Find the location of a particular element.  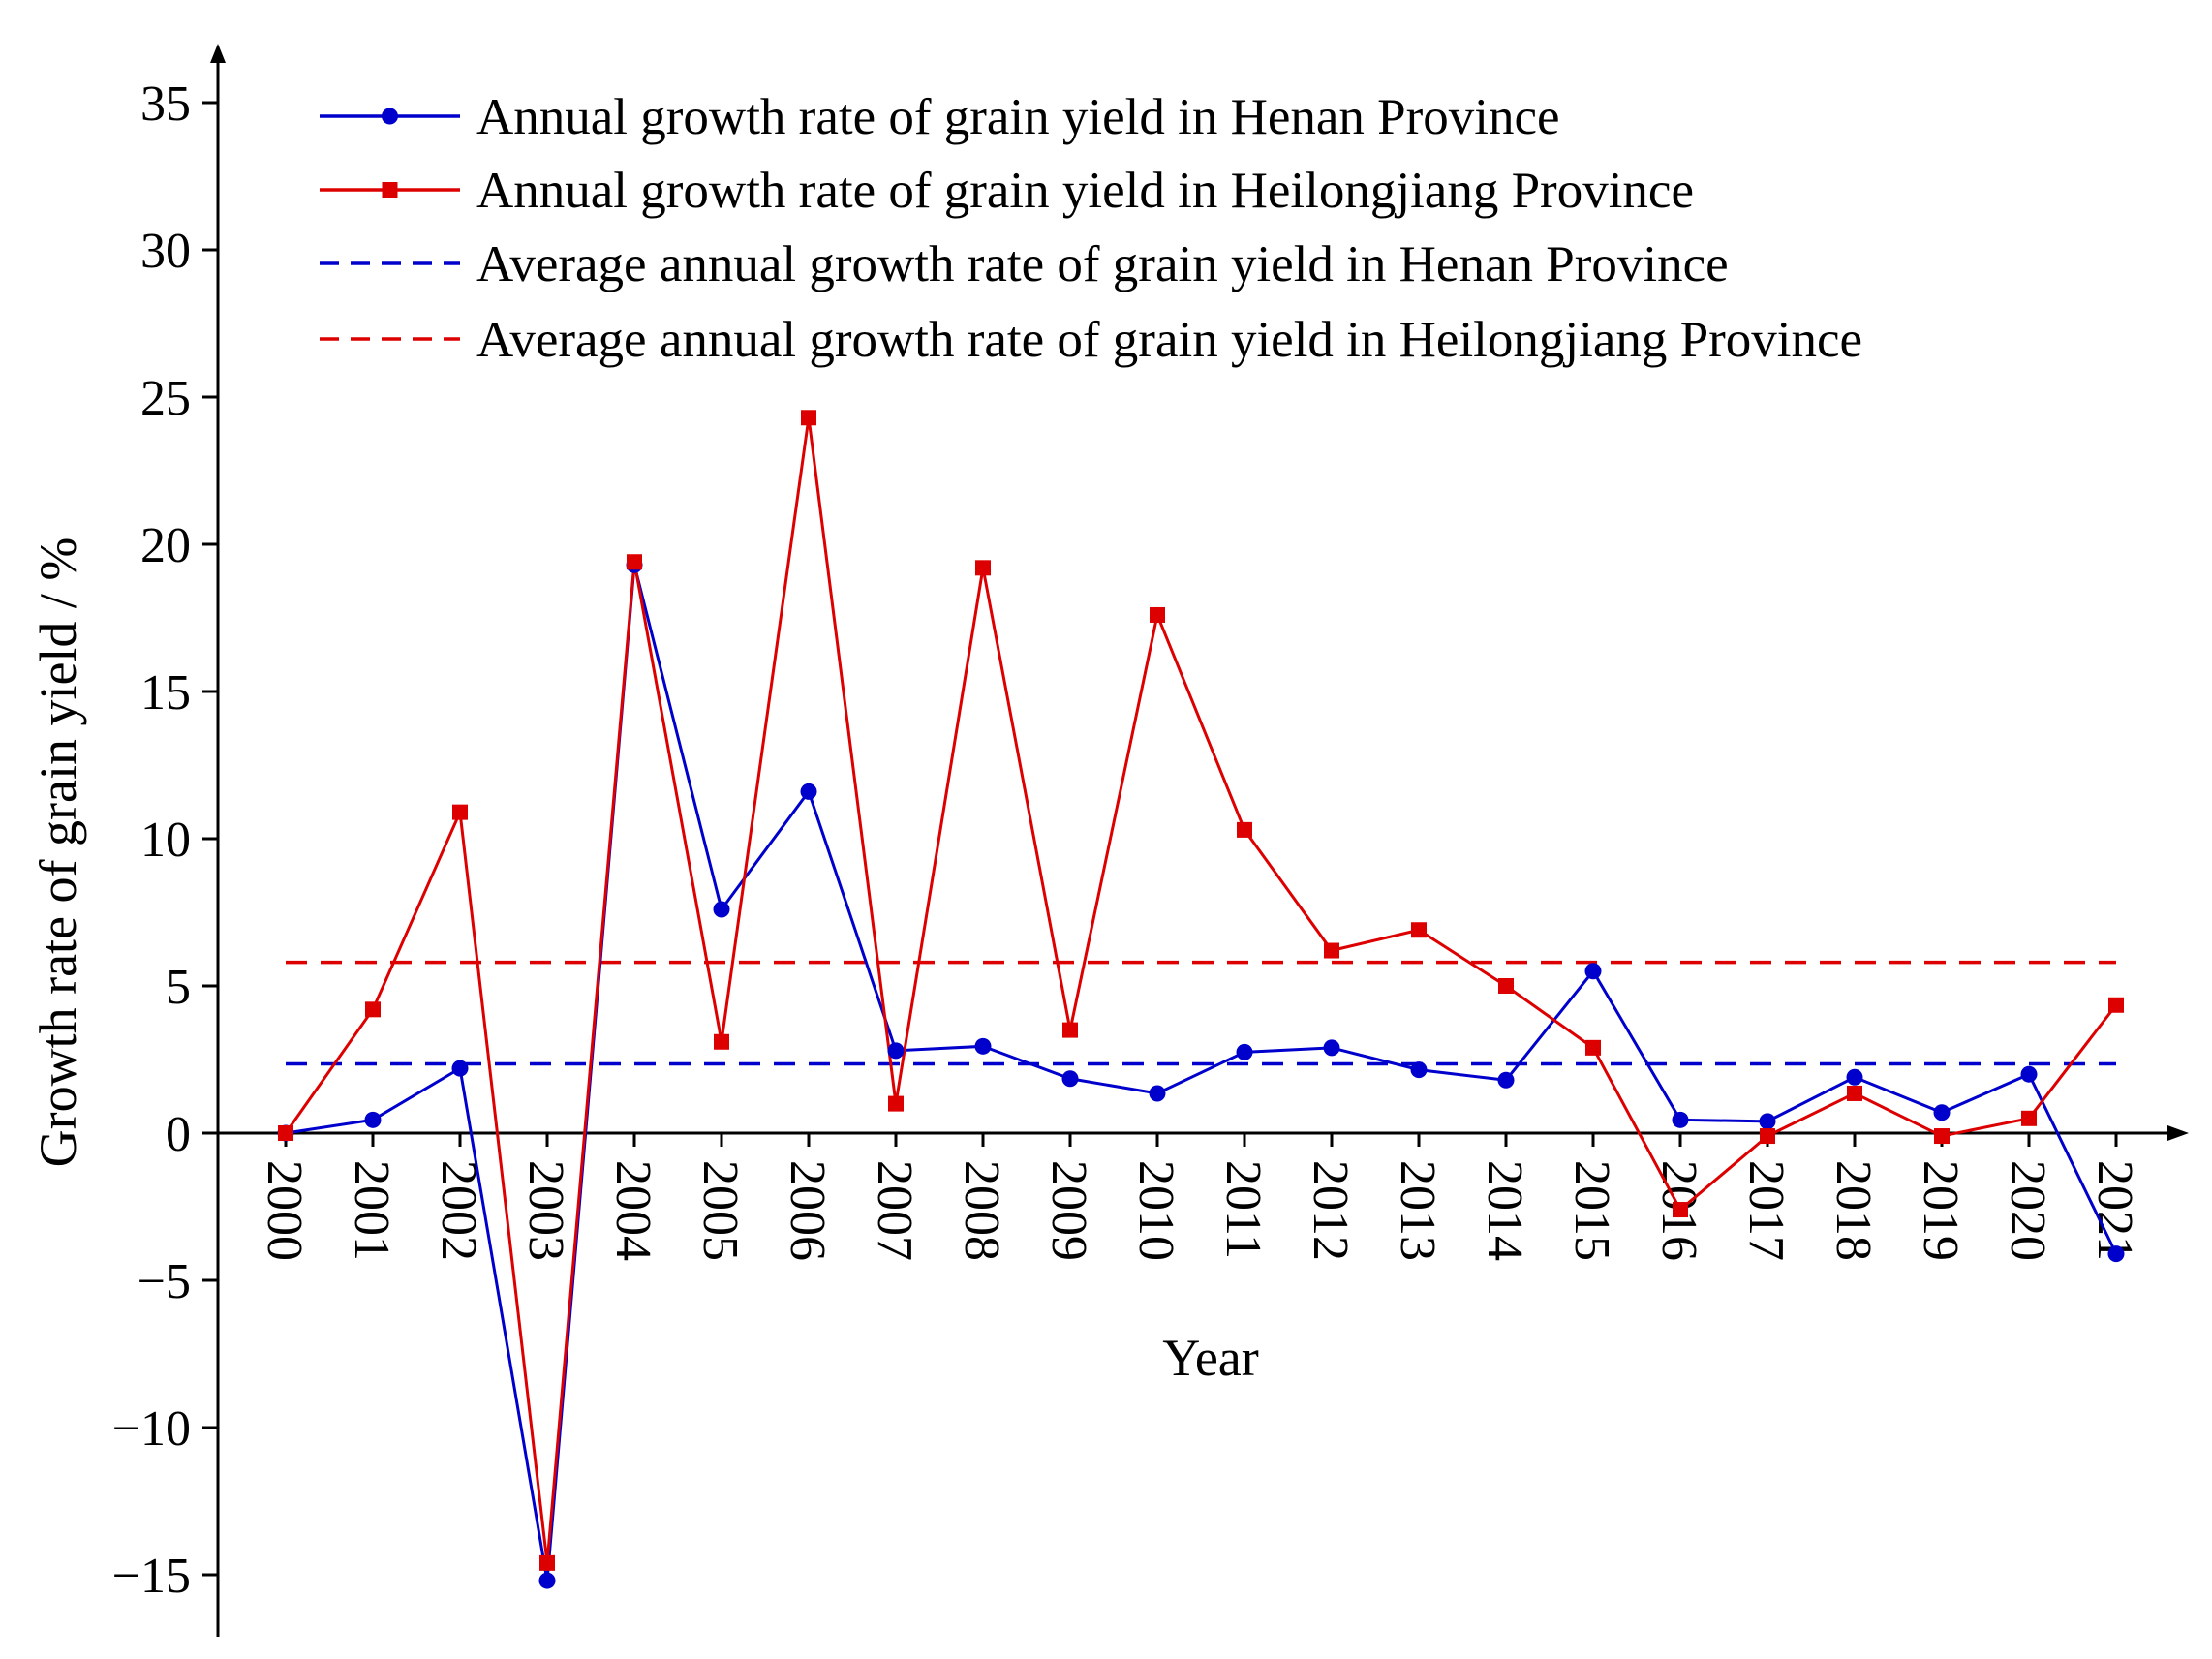

x-tick-label: 2007 is located at coordinates (894, 1211).